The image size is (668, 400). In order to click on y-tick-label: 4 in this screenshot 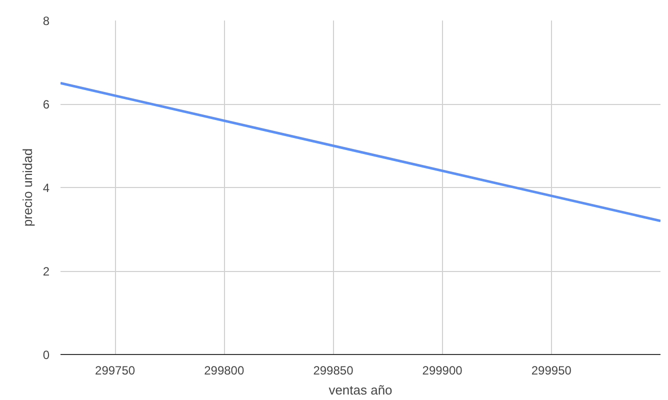, I will do `click(46, 188)`.